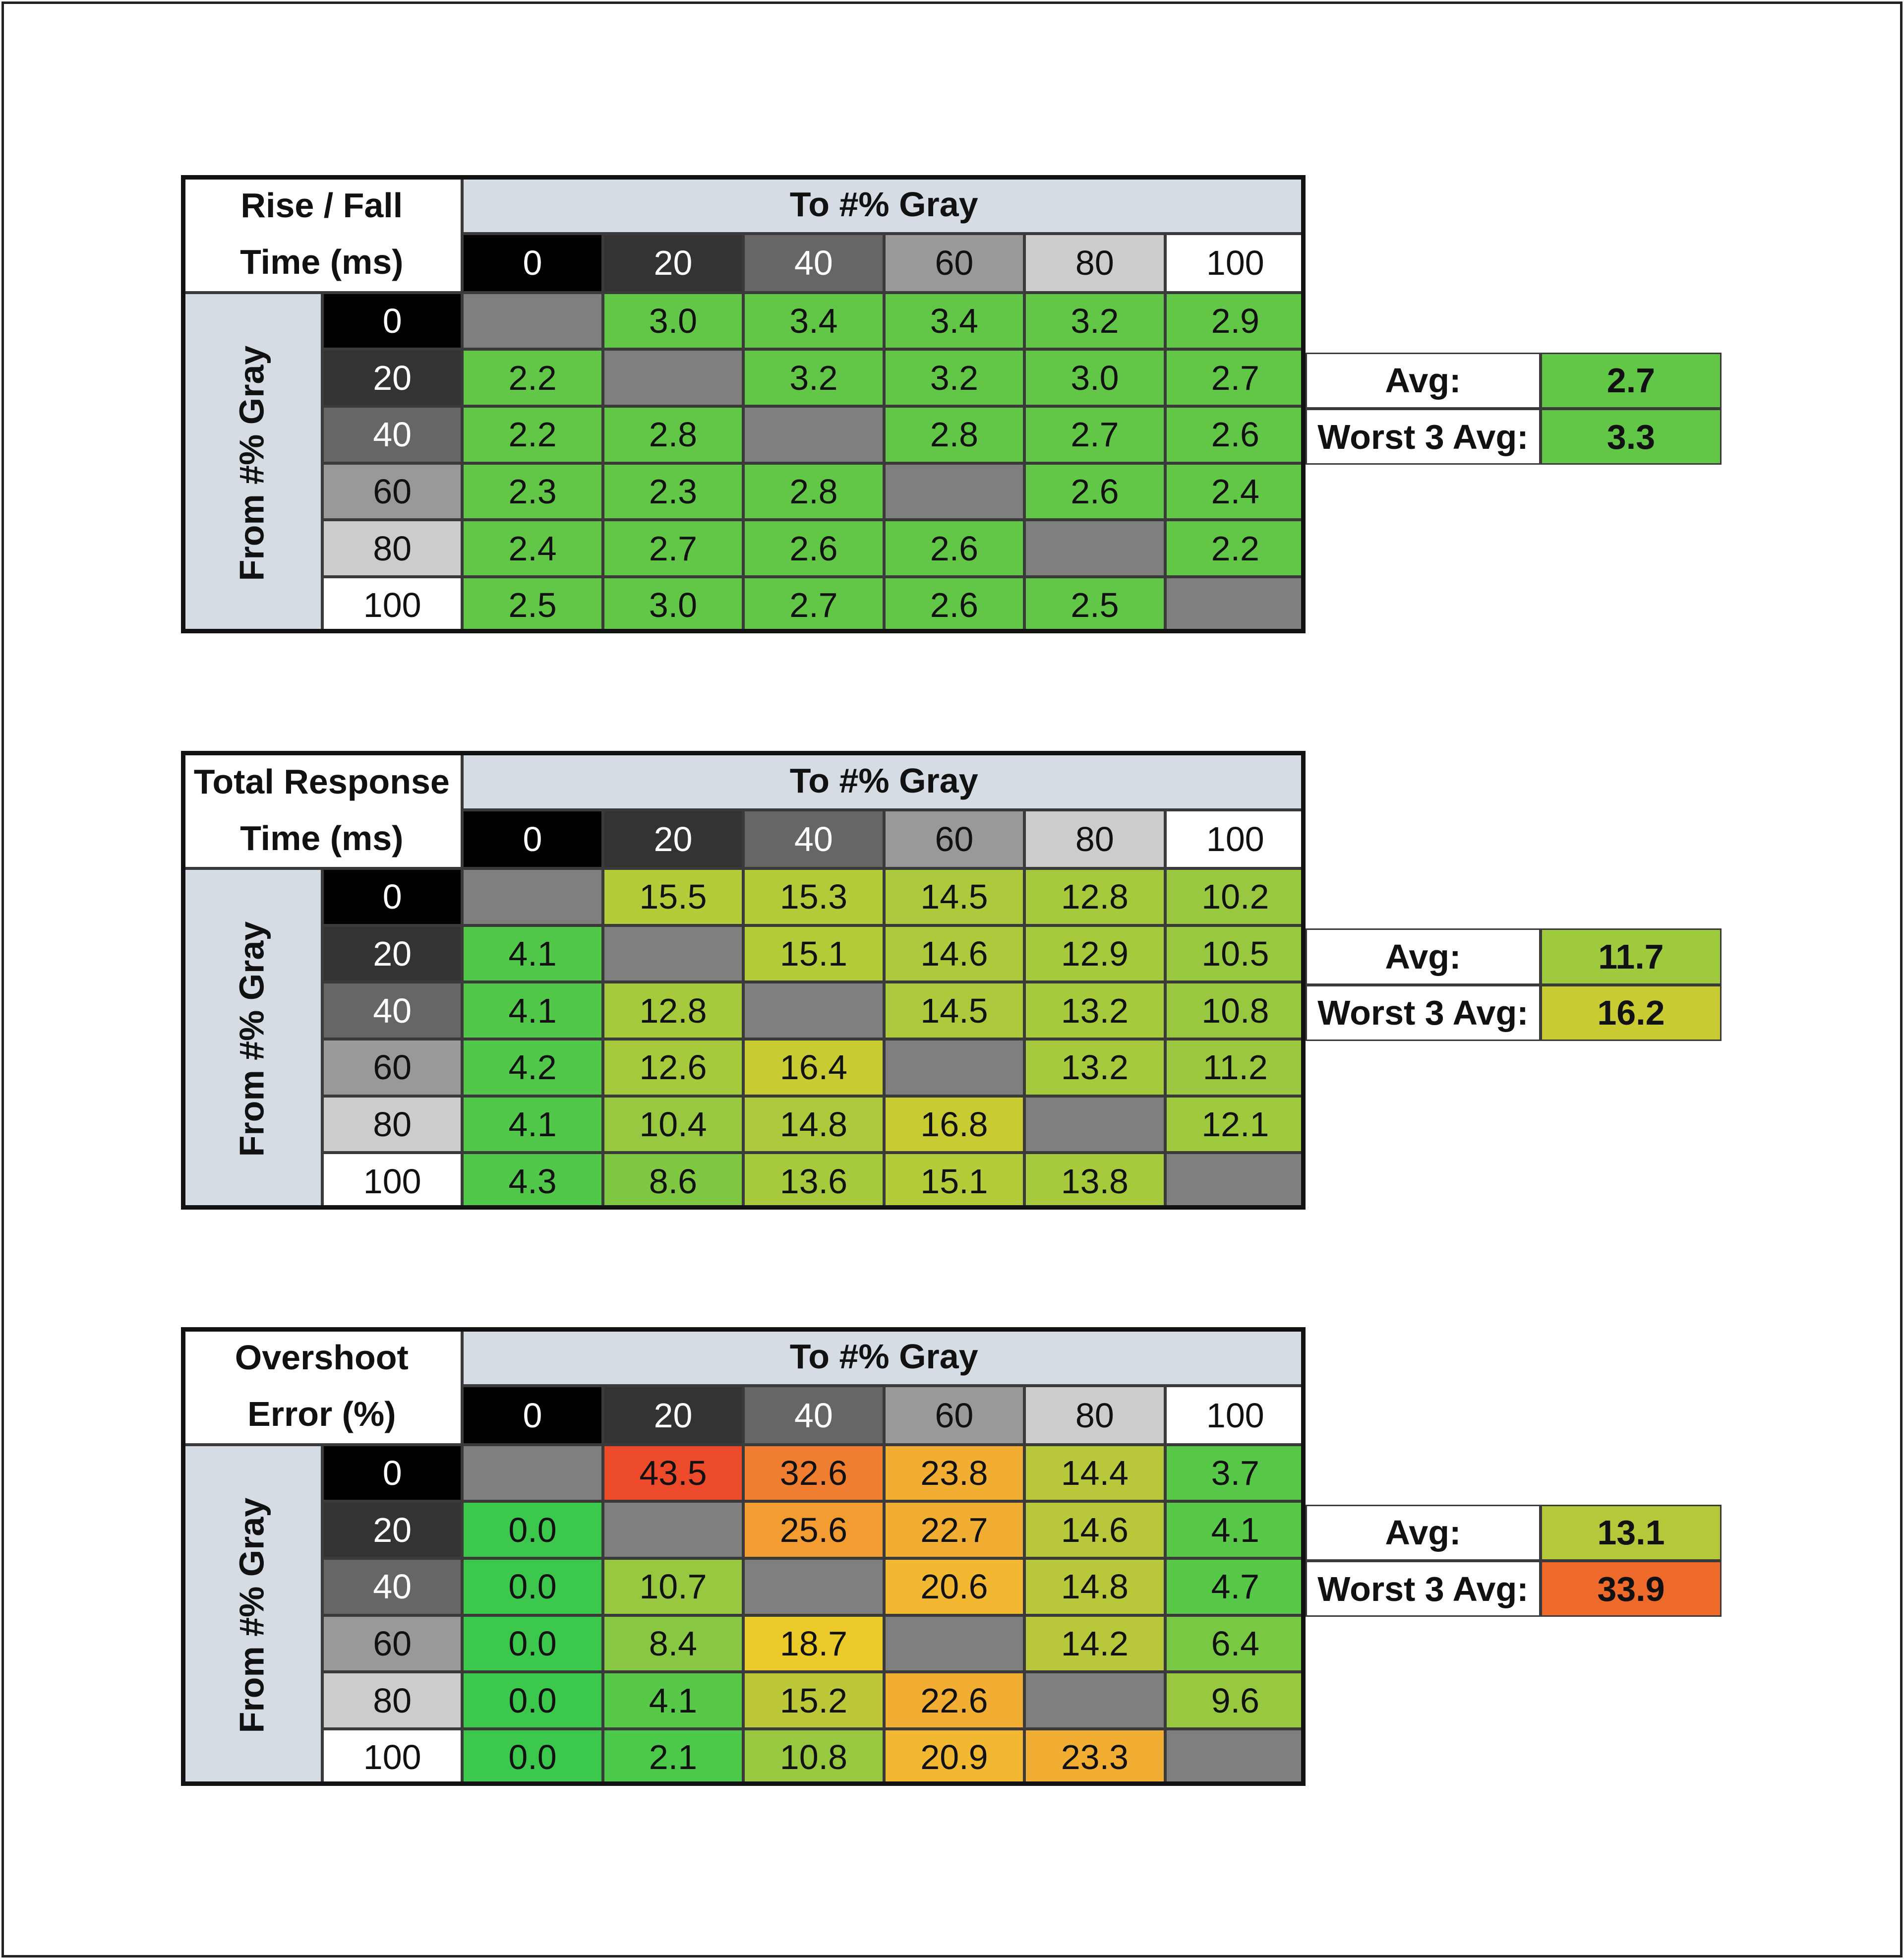  Describe the element at coordinates (1094, 1643) in the screenshot. I see `cell: 14.2` at that location.